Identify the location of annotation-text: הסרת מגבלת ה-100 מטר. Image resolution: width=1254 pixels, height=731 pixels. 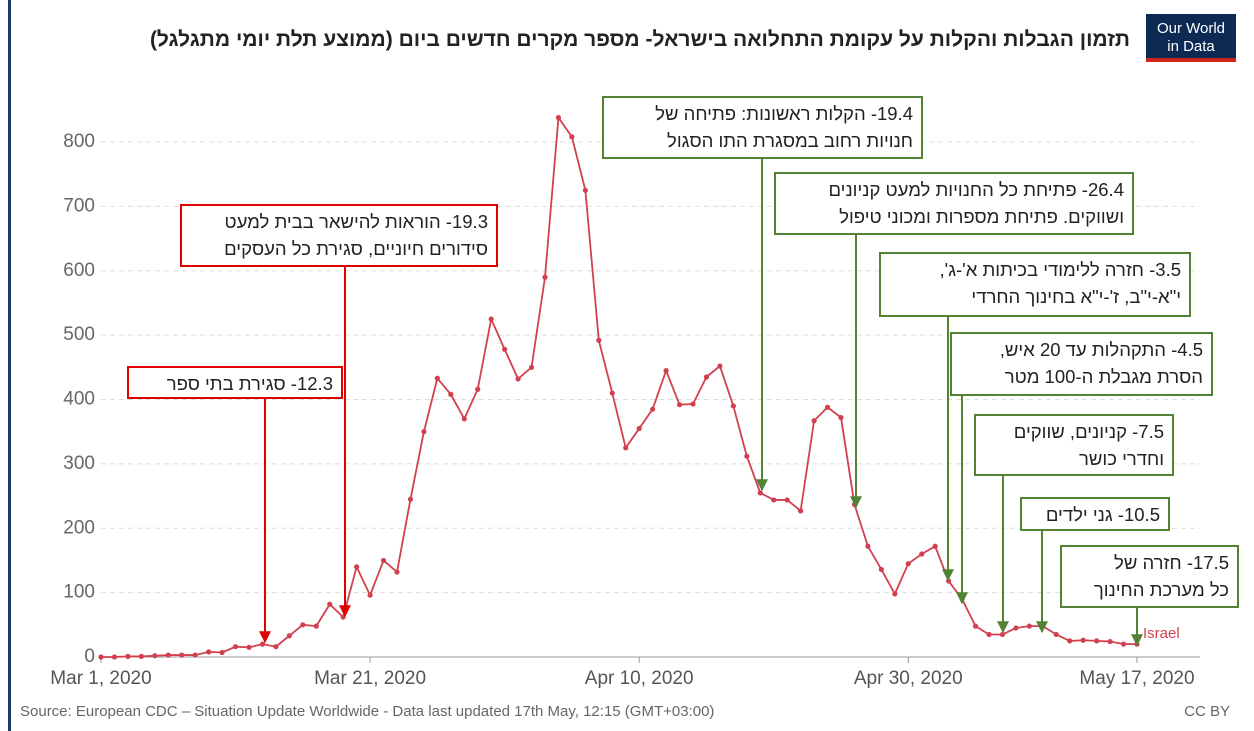
(1103, 376).